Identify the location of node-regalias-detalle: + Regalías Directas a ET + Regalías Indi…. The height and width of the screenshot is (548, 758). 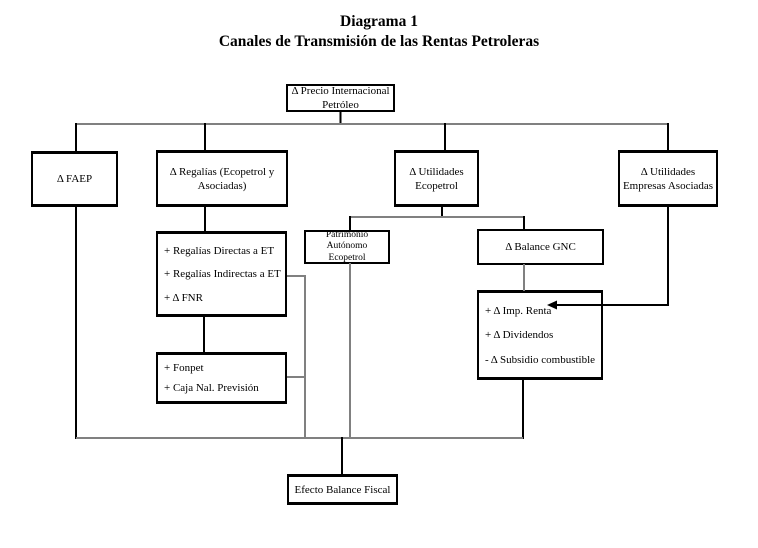
(221, 274).